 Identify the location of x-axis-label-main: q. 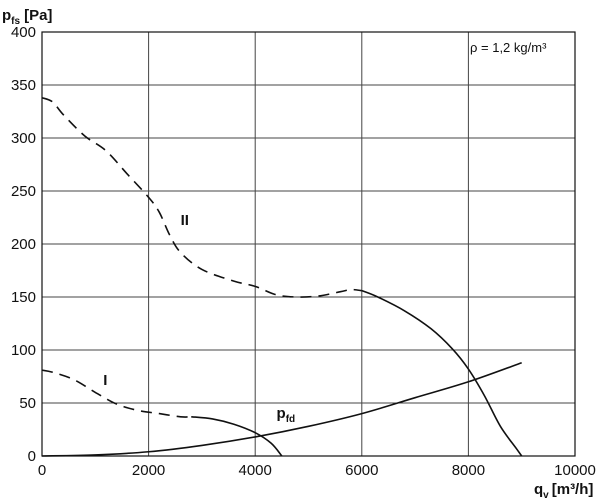
(538, 489).